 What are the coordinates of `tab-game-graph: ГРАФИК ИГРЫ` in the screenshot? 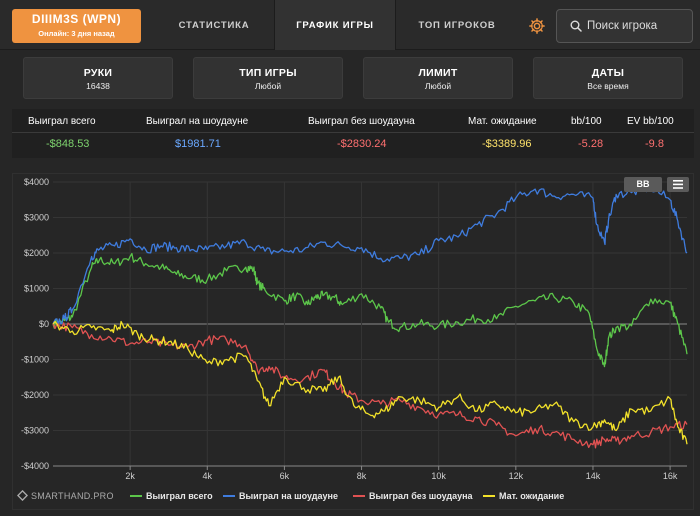 It's located at (335, 25).